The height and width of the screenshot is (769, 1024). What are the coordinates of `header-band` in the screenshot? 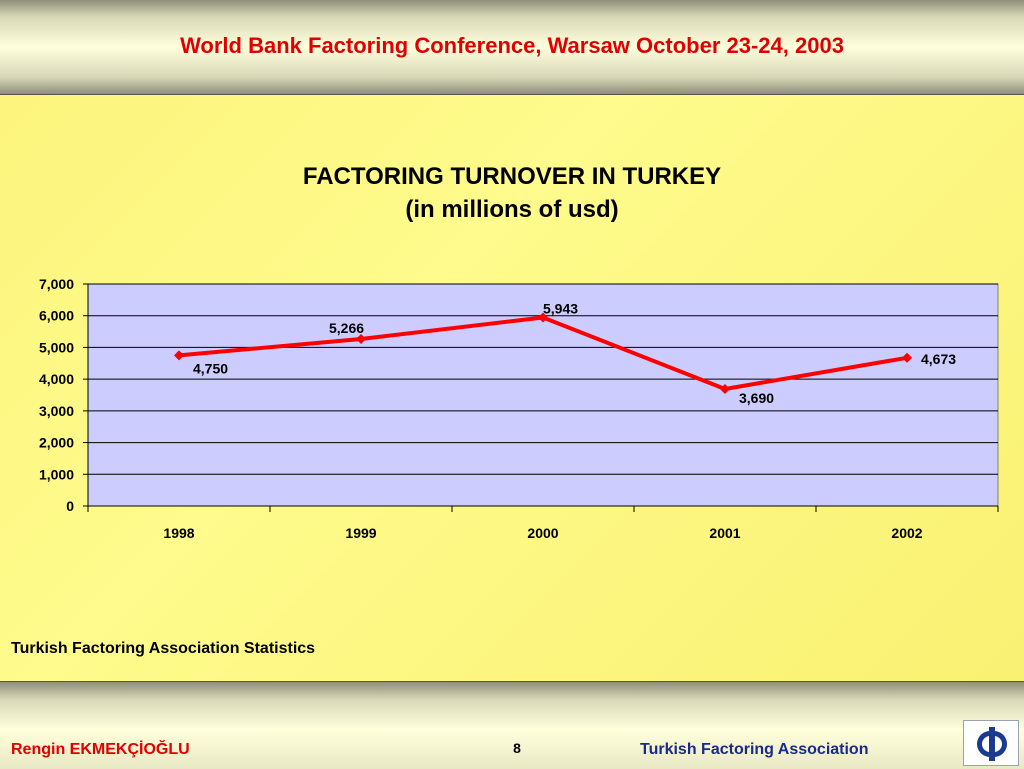 It's located at (512, 47).